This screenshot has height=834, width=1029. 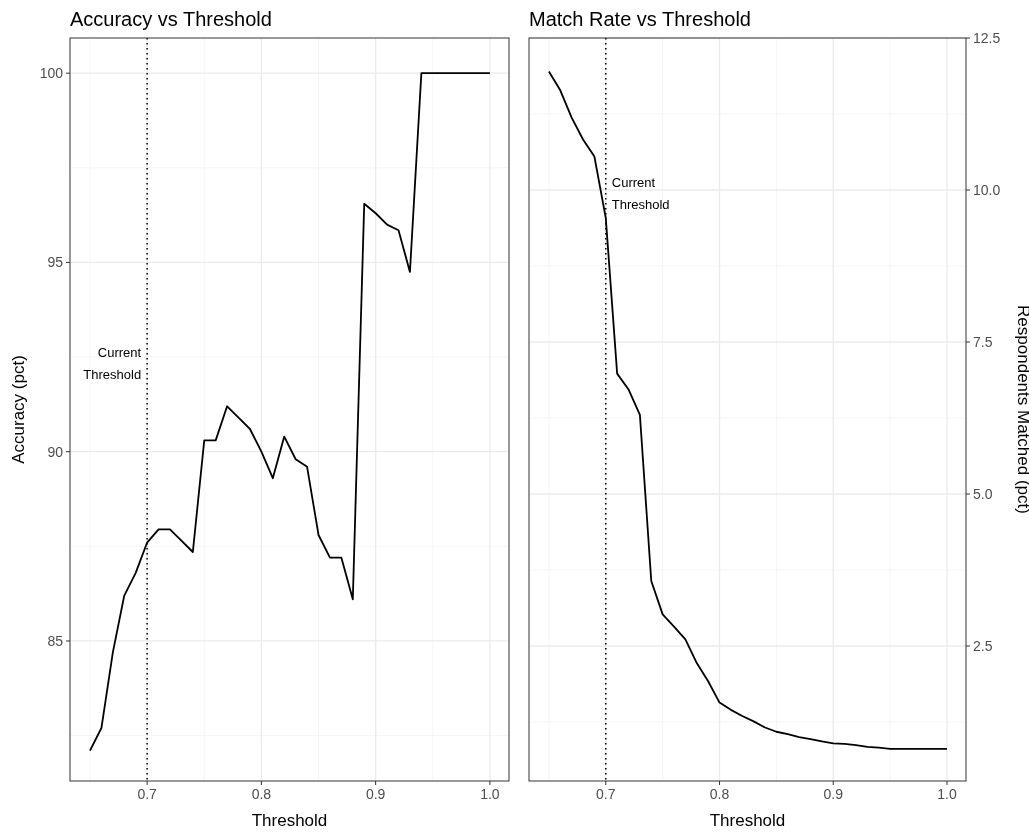 What do you see at coordinates (51, 73) in the screenshot?
I see `y-tick-label: 100` at bounding box center [51, 73].